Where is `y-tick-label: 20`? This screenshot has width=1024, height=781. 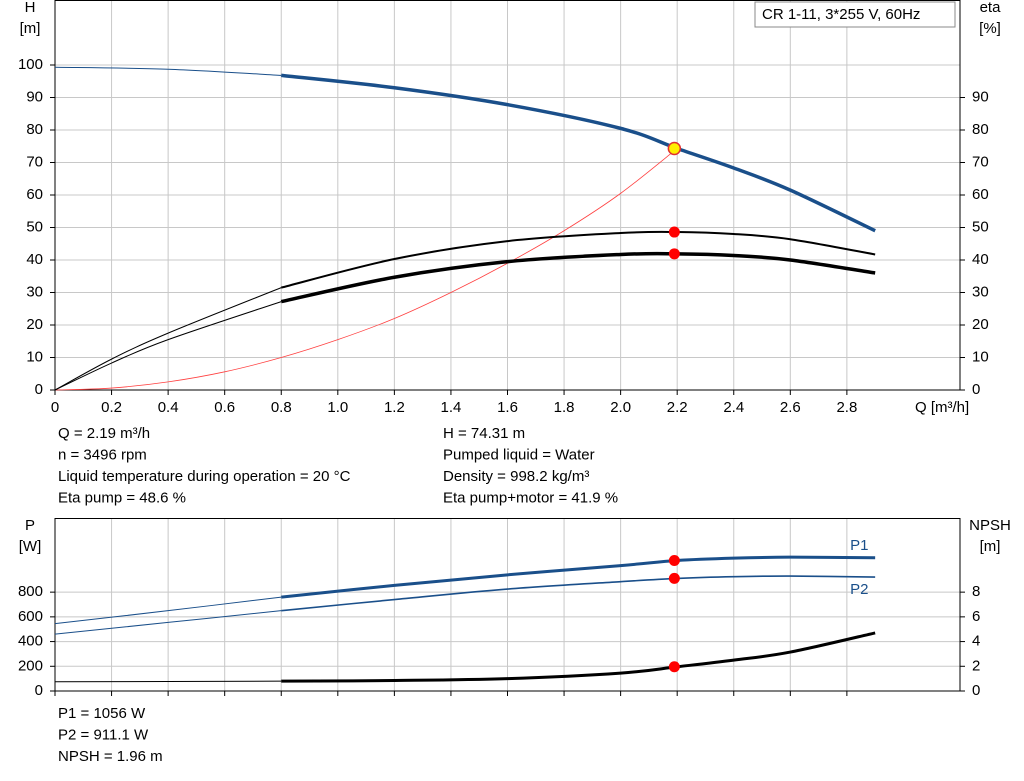
y-tick-label: 20 is located at coordinates (34, 324).